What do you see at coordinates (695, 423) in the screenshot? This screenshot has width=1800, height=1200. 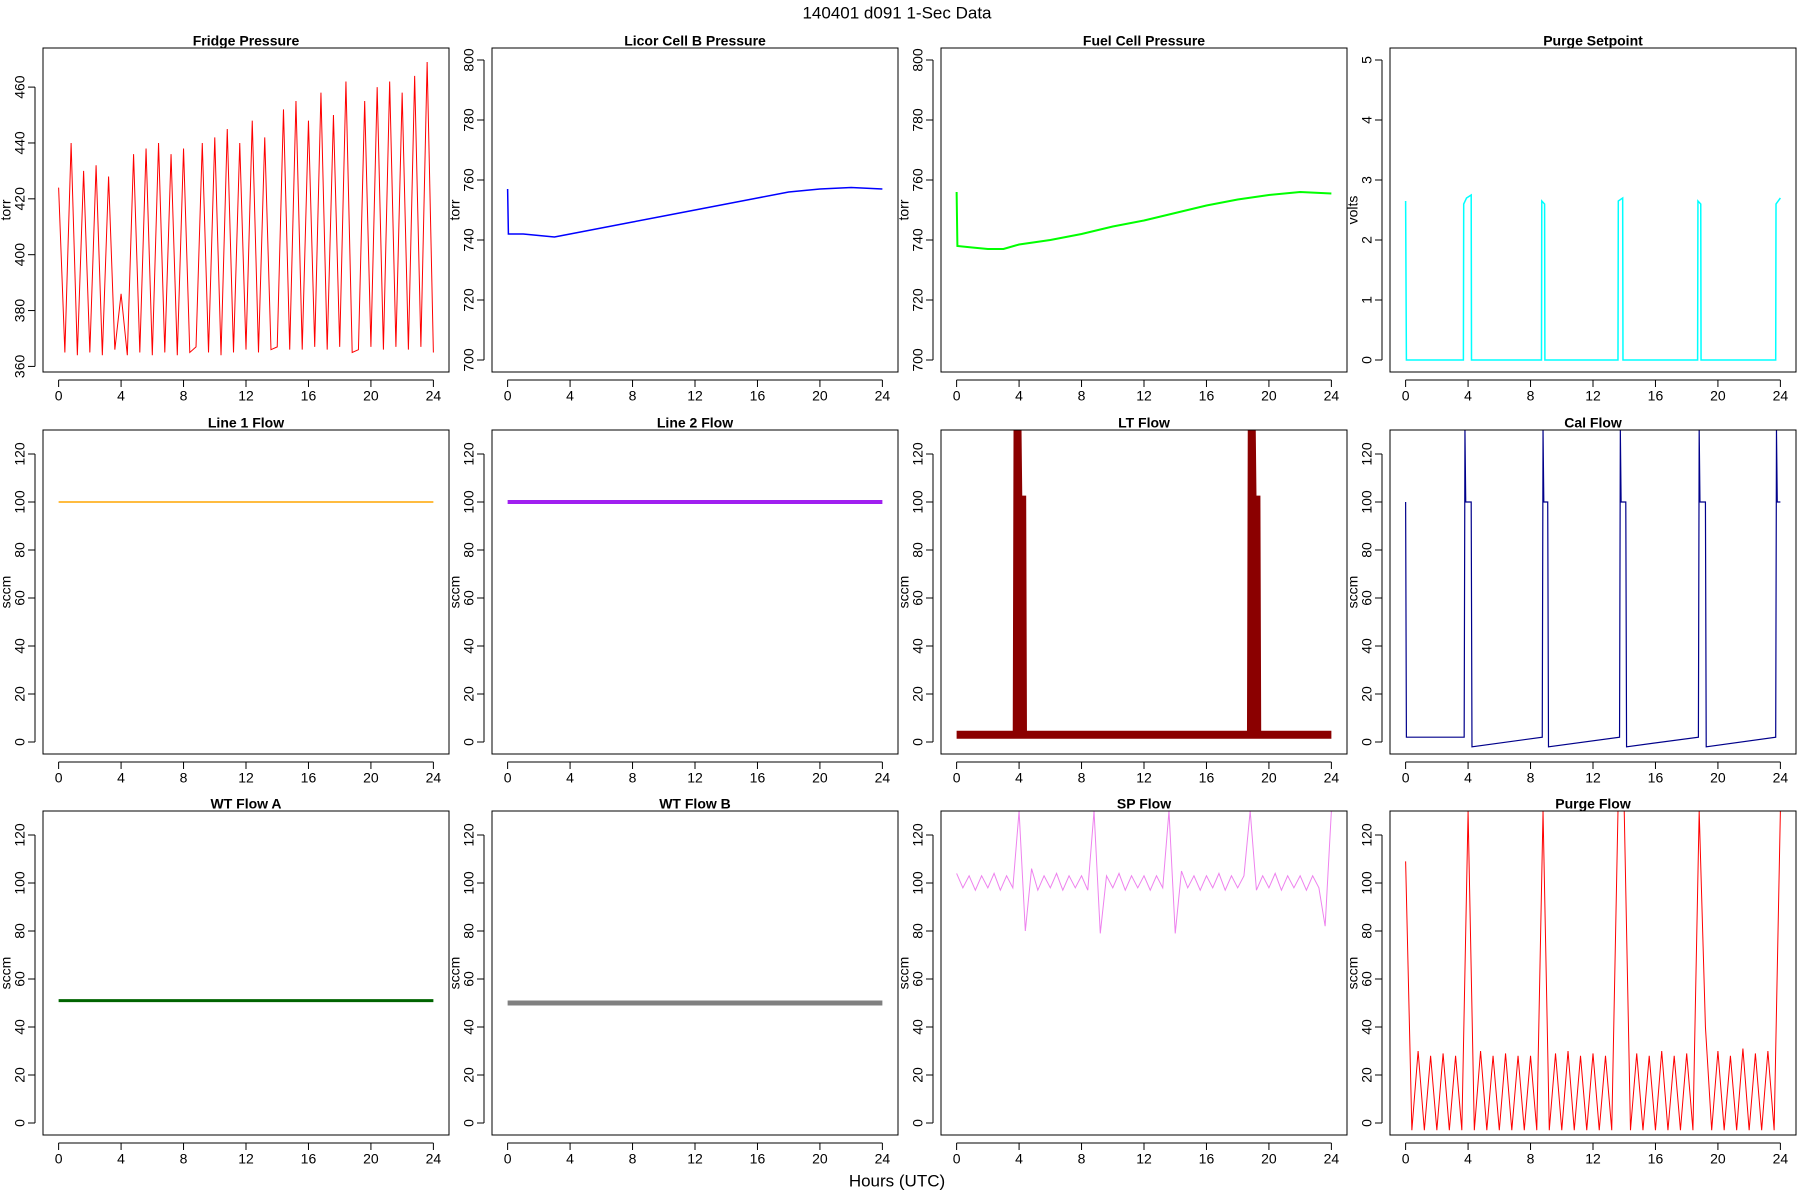 I see `panel-title: Line 2 Flow` at bounding box center [695, 423].